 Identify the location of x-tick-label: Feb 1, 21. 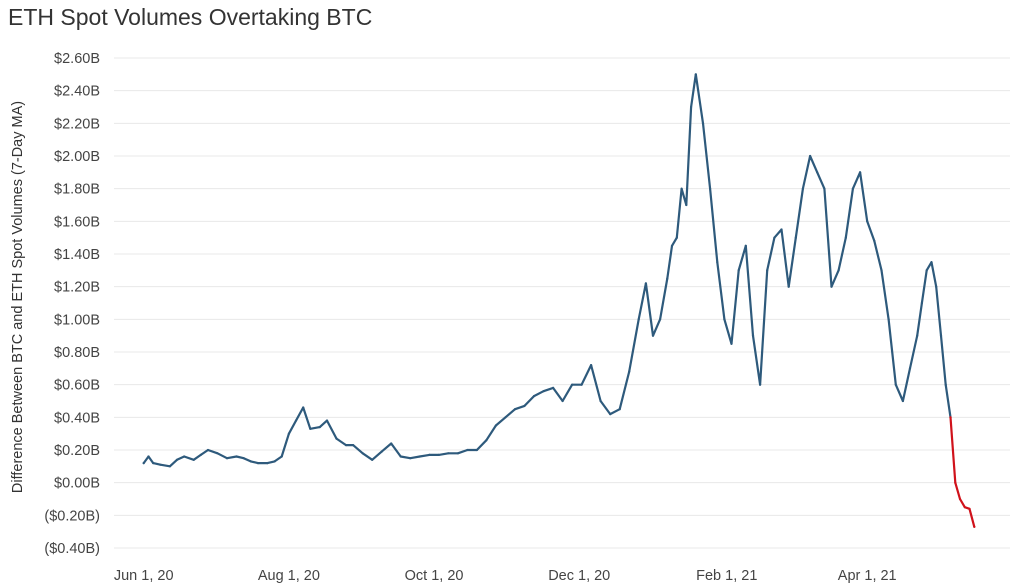
(726, 576).